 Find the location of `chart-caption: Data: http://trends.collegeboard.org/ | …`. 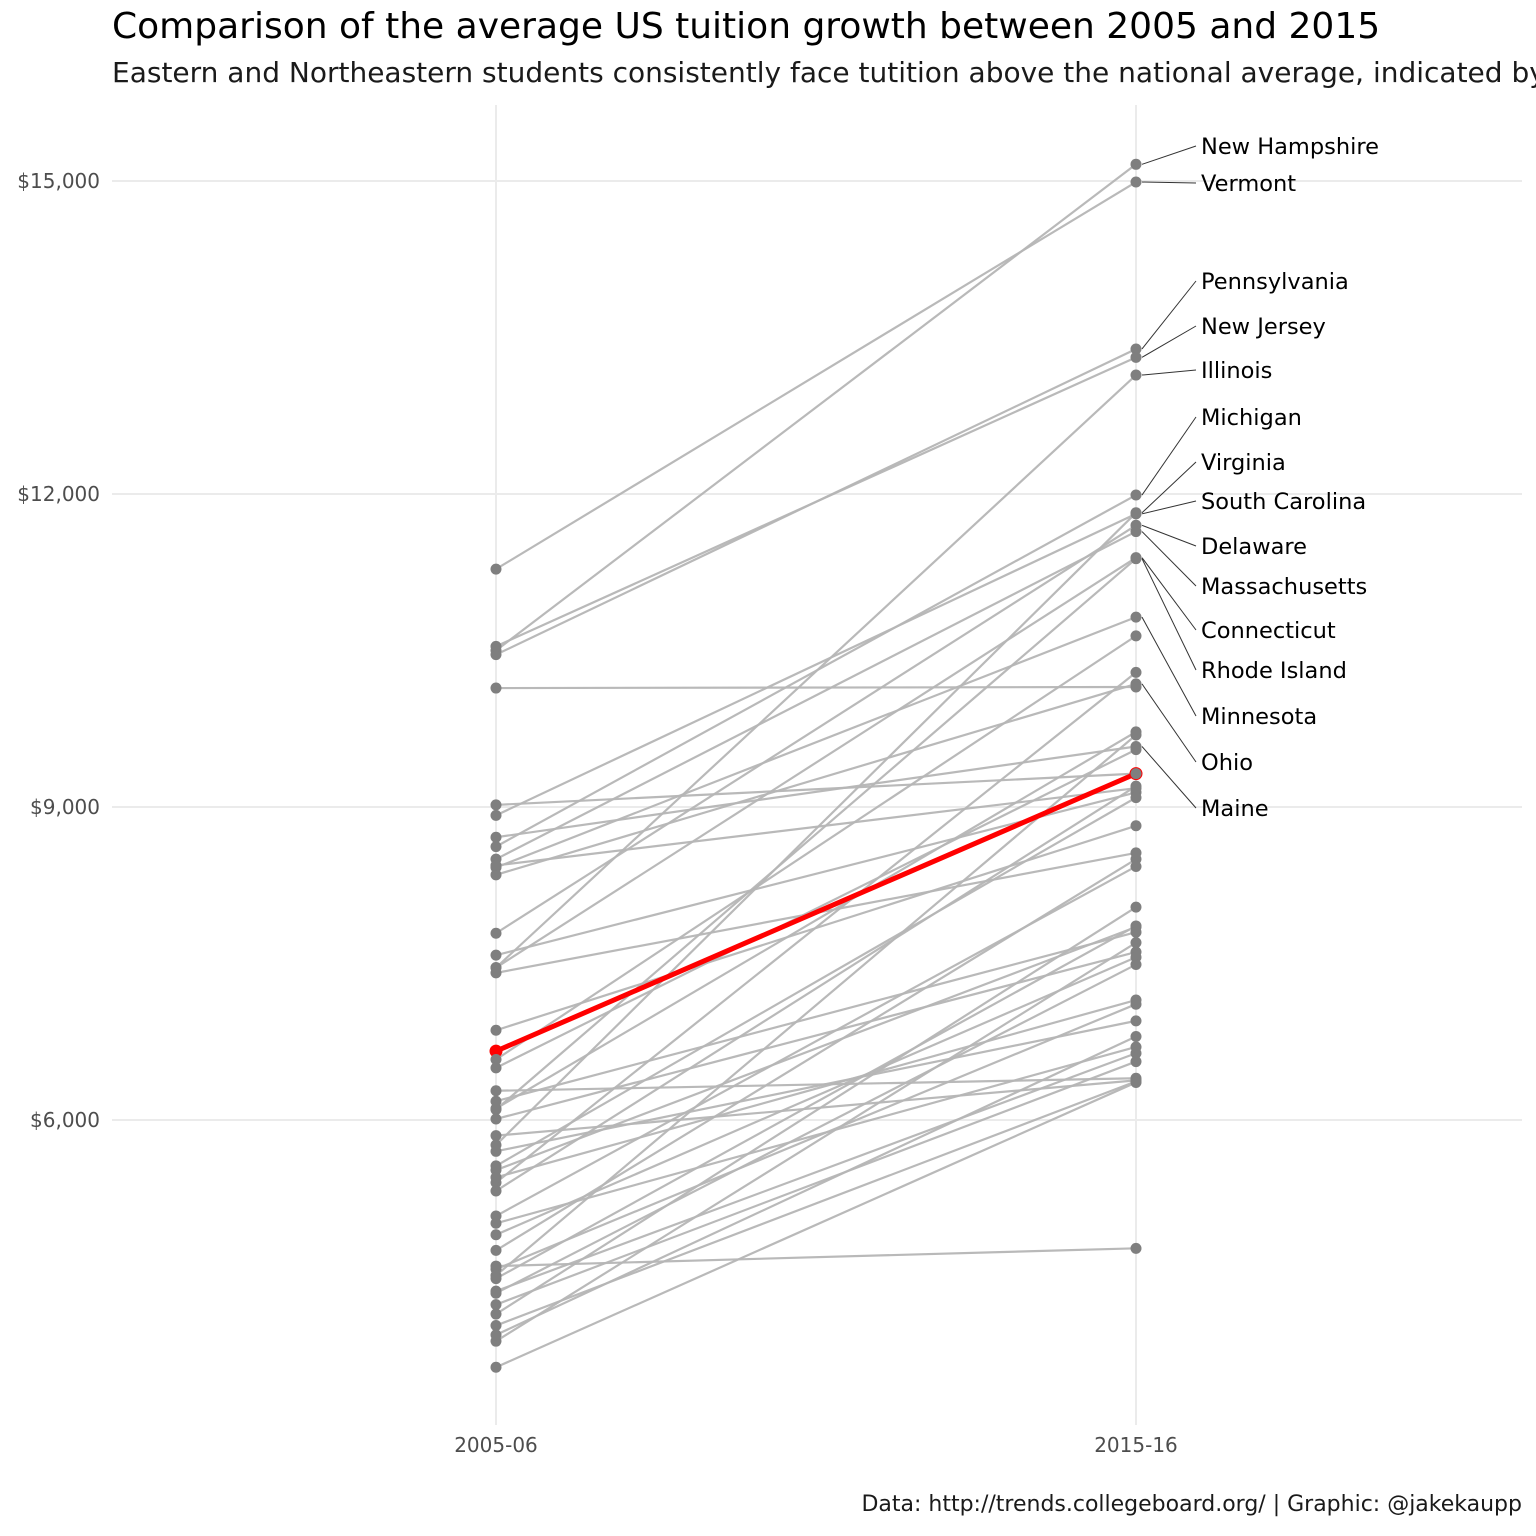

chart-caption: Data: http://trends.collegeboard.org/ | … is located at coordinates (1191, 1504).